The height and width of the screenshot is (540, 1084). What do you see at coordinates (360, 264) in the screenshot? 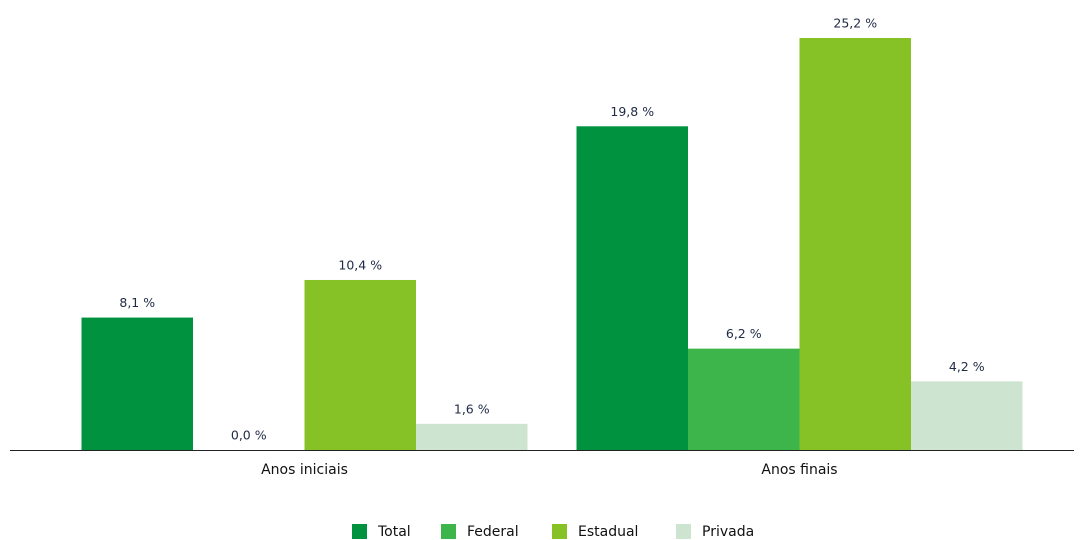
I see `data-label: 10,4 %` at bounding box center [360, 264].